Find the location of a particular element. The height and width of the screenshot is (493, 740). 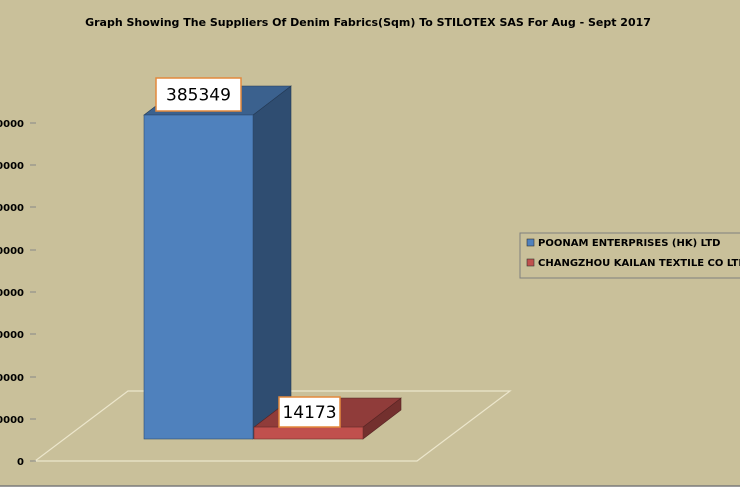

y-tick-label: 0 is located at coordinates (20, 462).